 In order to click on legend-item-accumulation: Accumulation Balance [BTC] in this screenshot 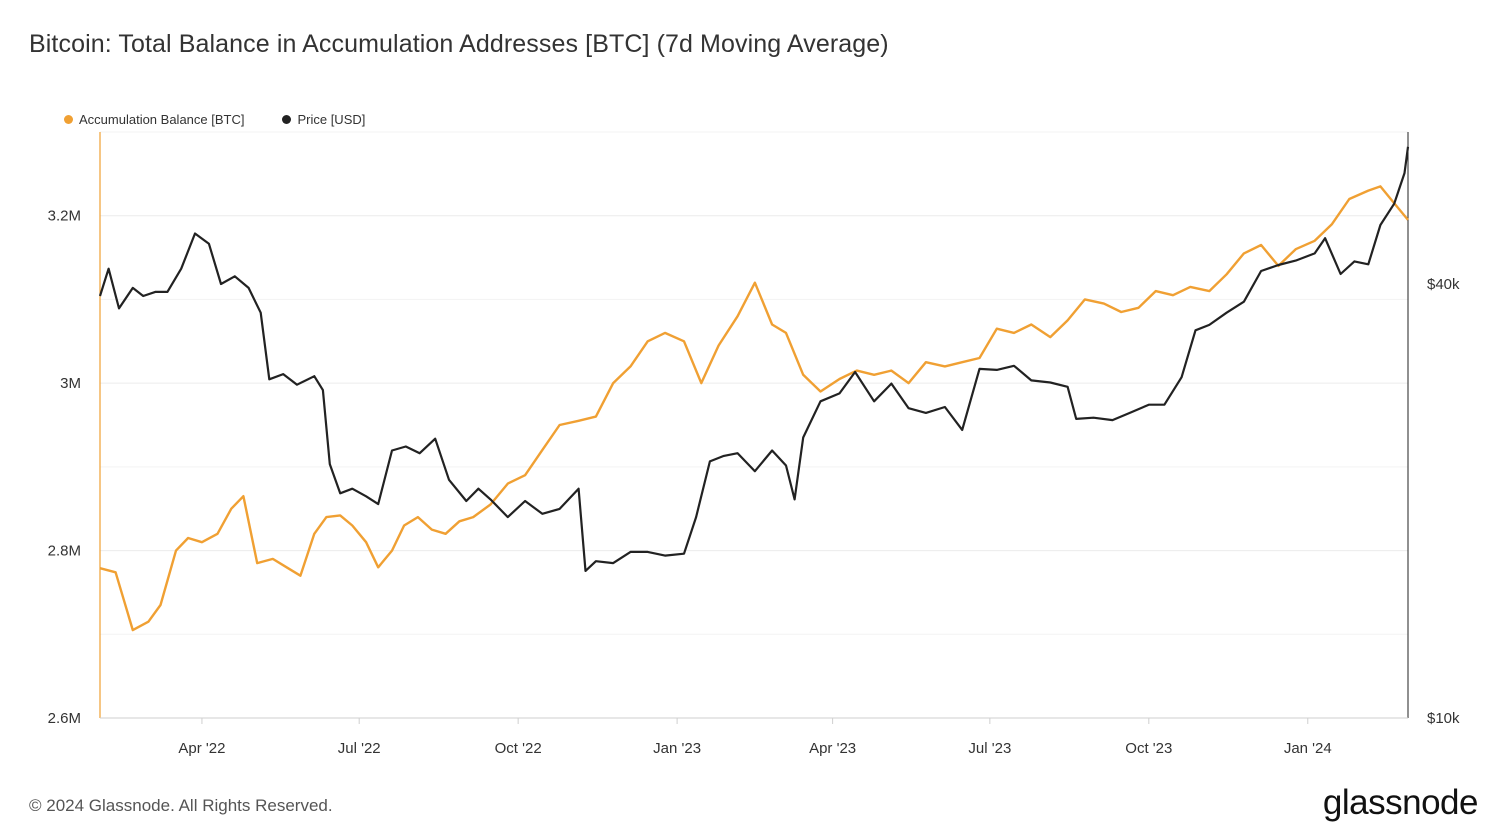, I will do `click(154, 119)`.